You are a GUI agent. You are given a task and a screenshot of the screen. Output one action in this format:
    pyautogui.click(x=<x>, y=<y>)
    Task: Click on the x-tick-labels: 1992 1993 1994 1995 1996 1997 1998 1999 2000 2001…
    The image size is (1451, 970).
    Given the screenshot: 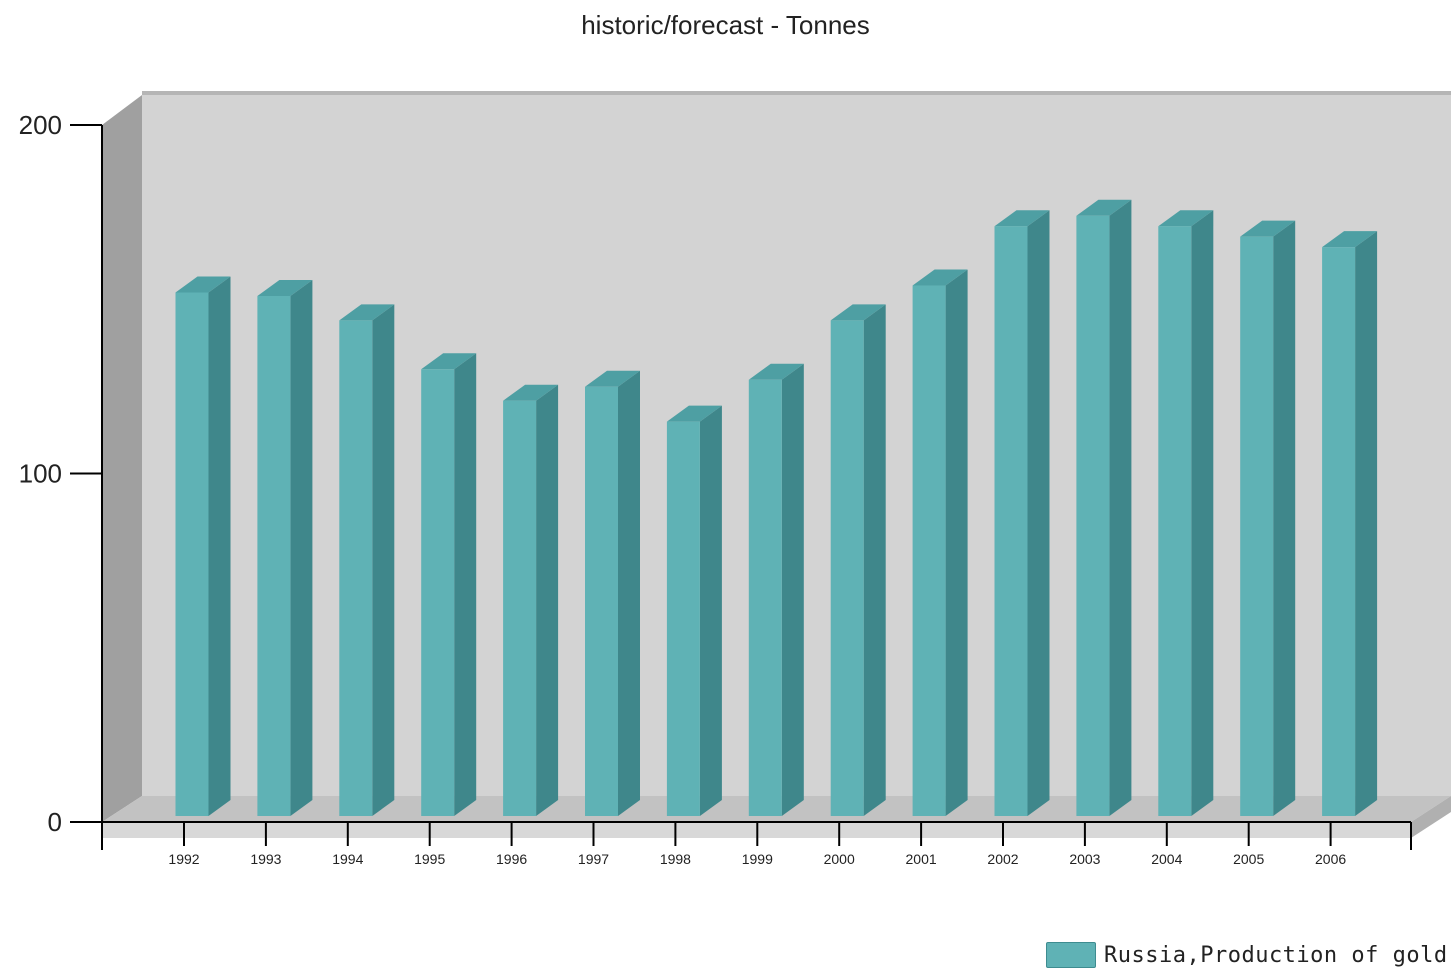 What is the action you would take?
    pyautogui.click(x=757, y=859)
    